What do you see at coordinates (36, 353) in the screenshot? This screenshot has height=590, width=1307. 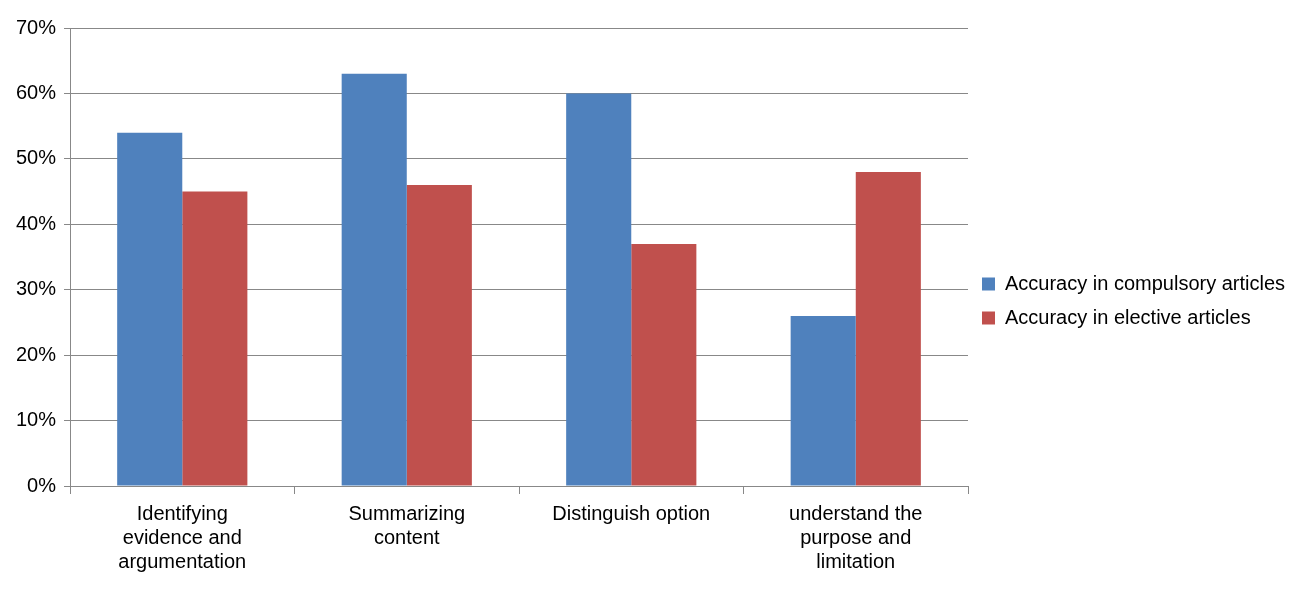 I see `y-tick-label: 20%` at bounding box center [36, 353].